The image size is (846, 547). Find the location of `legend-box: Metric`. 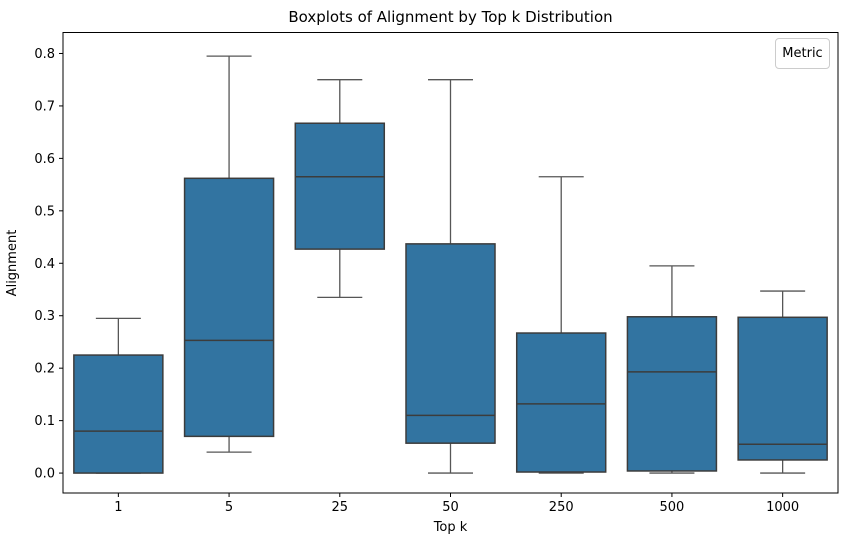

legend-box: Metric is located at coordinates (802, 53).